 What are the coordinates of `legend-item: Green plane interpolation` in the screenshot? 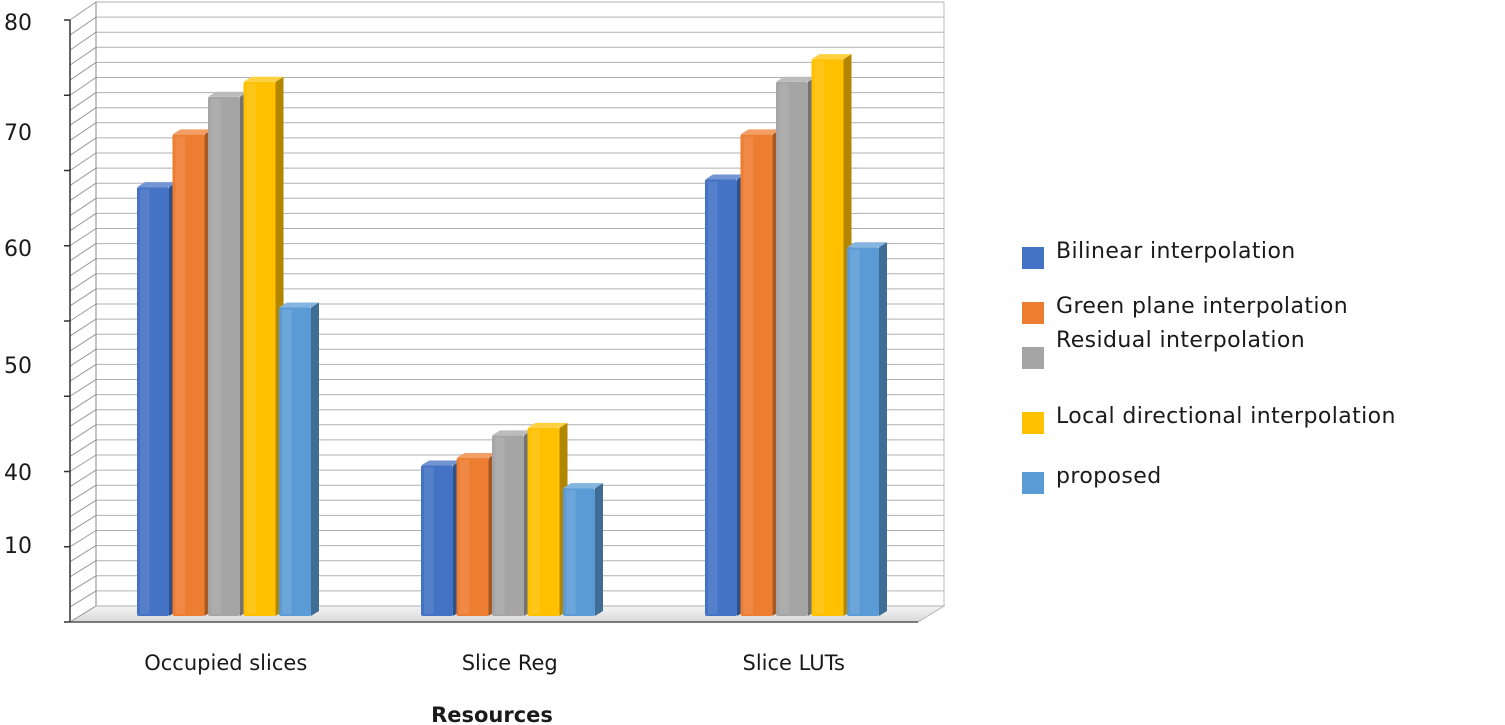 It's located at (1185, 307).